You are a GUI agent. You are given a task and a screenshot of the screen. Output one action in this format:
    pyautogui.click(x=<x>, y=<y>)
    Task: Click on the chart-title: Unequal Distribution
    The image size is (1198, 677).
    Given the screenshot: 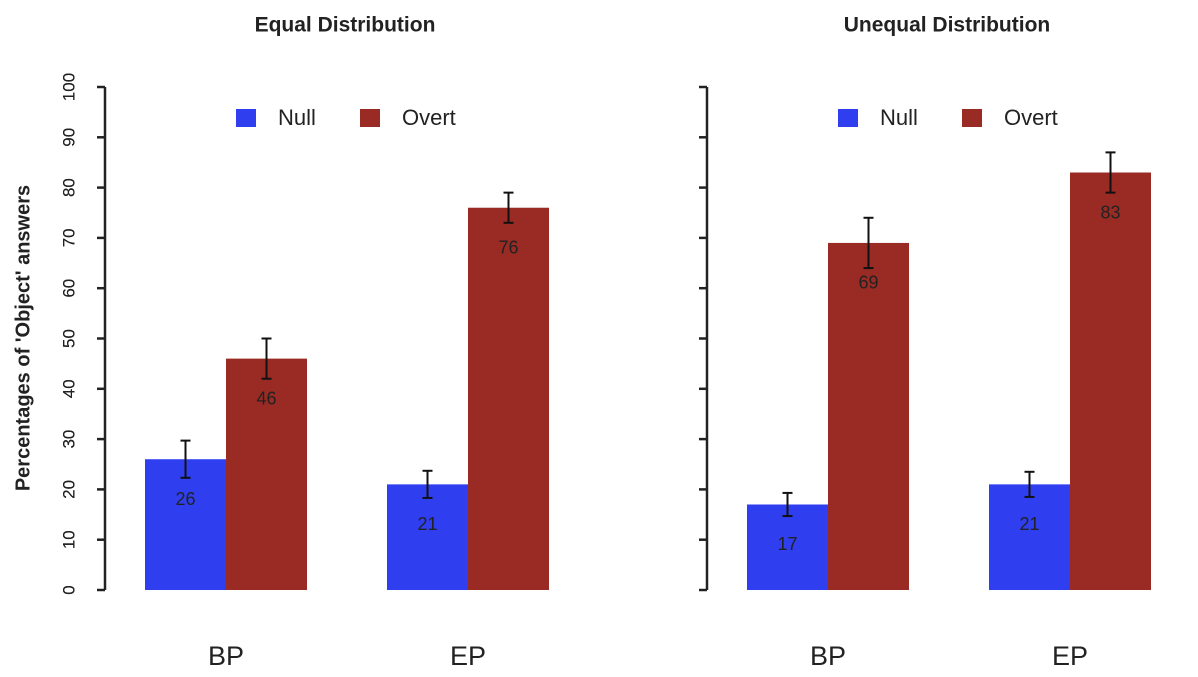 What is the action you would take?
    pyautogui.click(x=947, y=25)
    